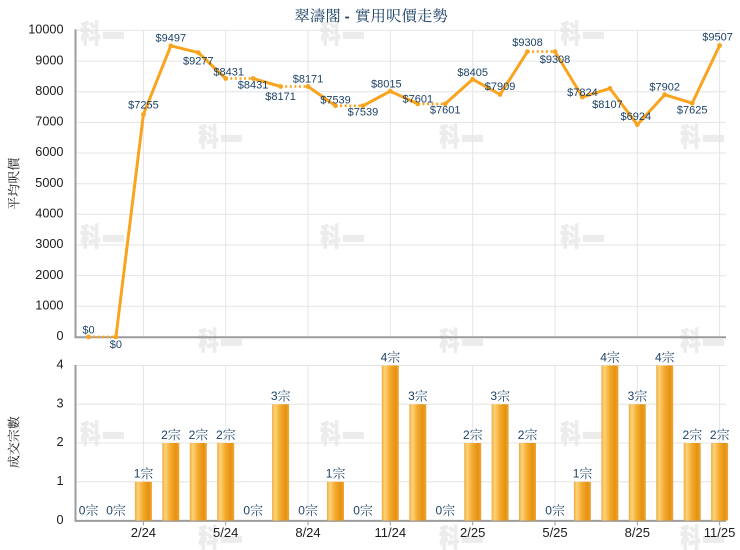  Describe the element at coordinates (307, 532) in the screenshot. I see `svg-text: 8/24` at that location.